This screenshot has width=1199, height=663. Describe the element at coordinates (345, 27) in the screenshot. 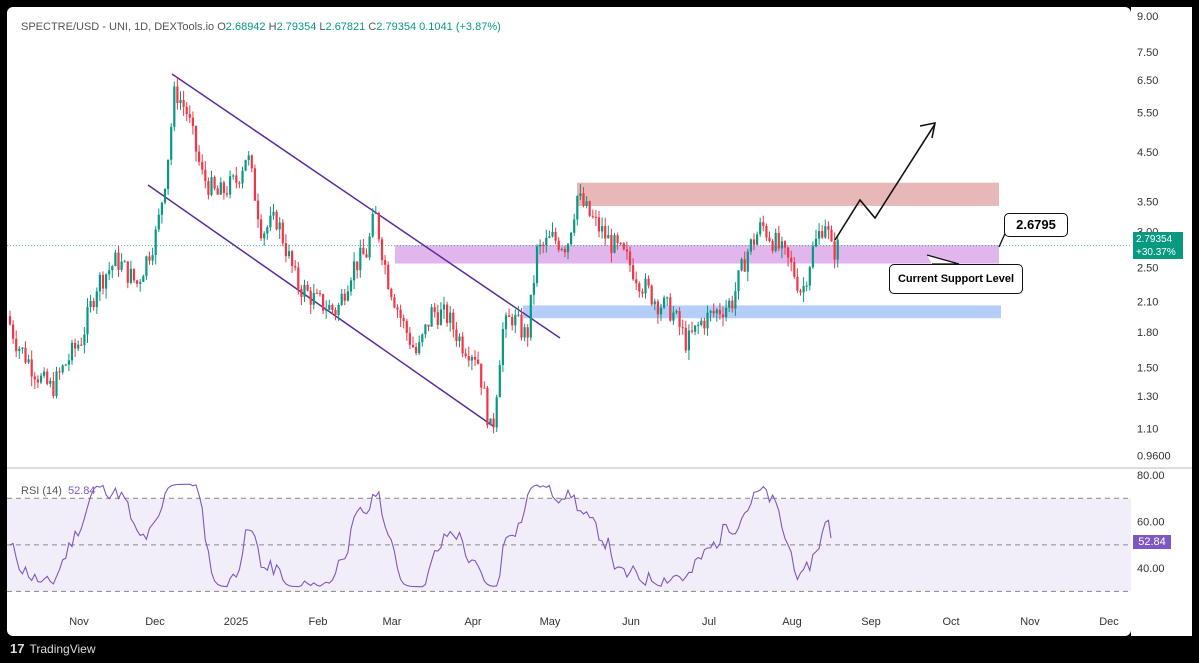

I see `low-value: 2.67821` at that location.